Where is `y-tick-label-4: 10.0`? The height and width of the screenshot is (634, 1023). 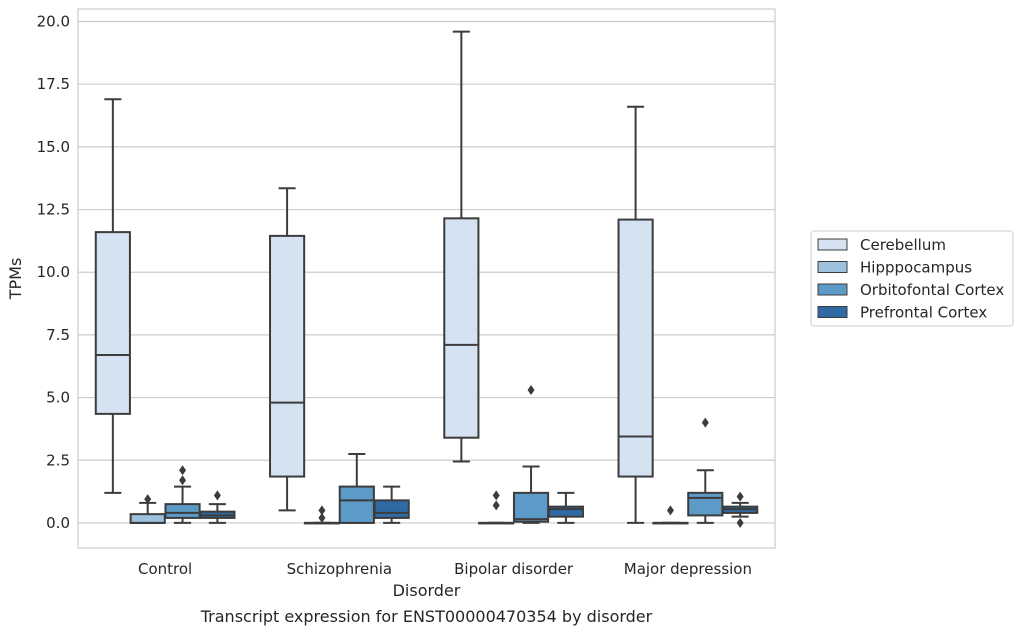
y-tick-label-4: 10.0 is located at coordinates (53, 272).